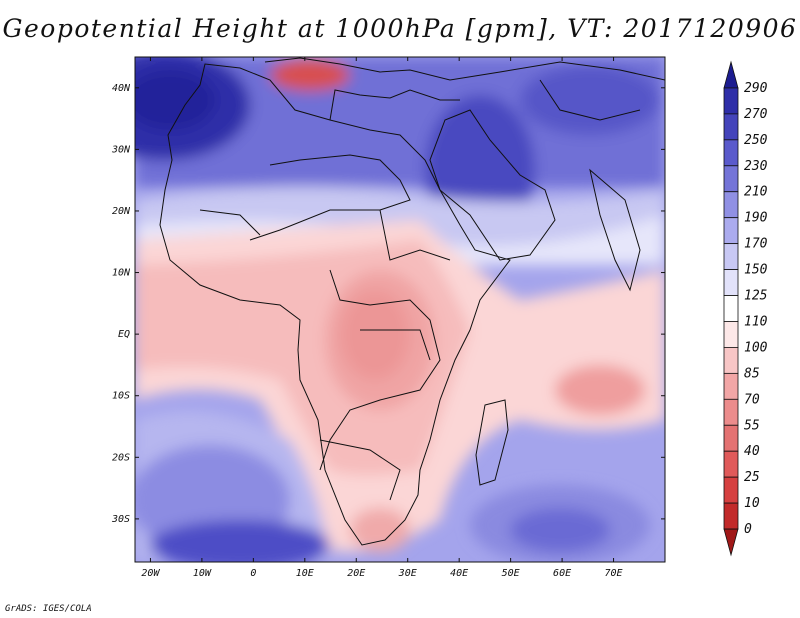 This screenshot has height=618, width=800. I want to click on colorbar-label: 150, so click(756, 270).